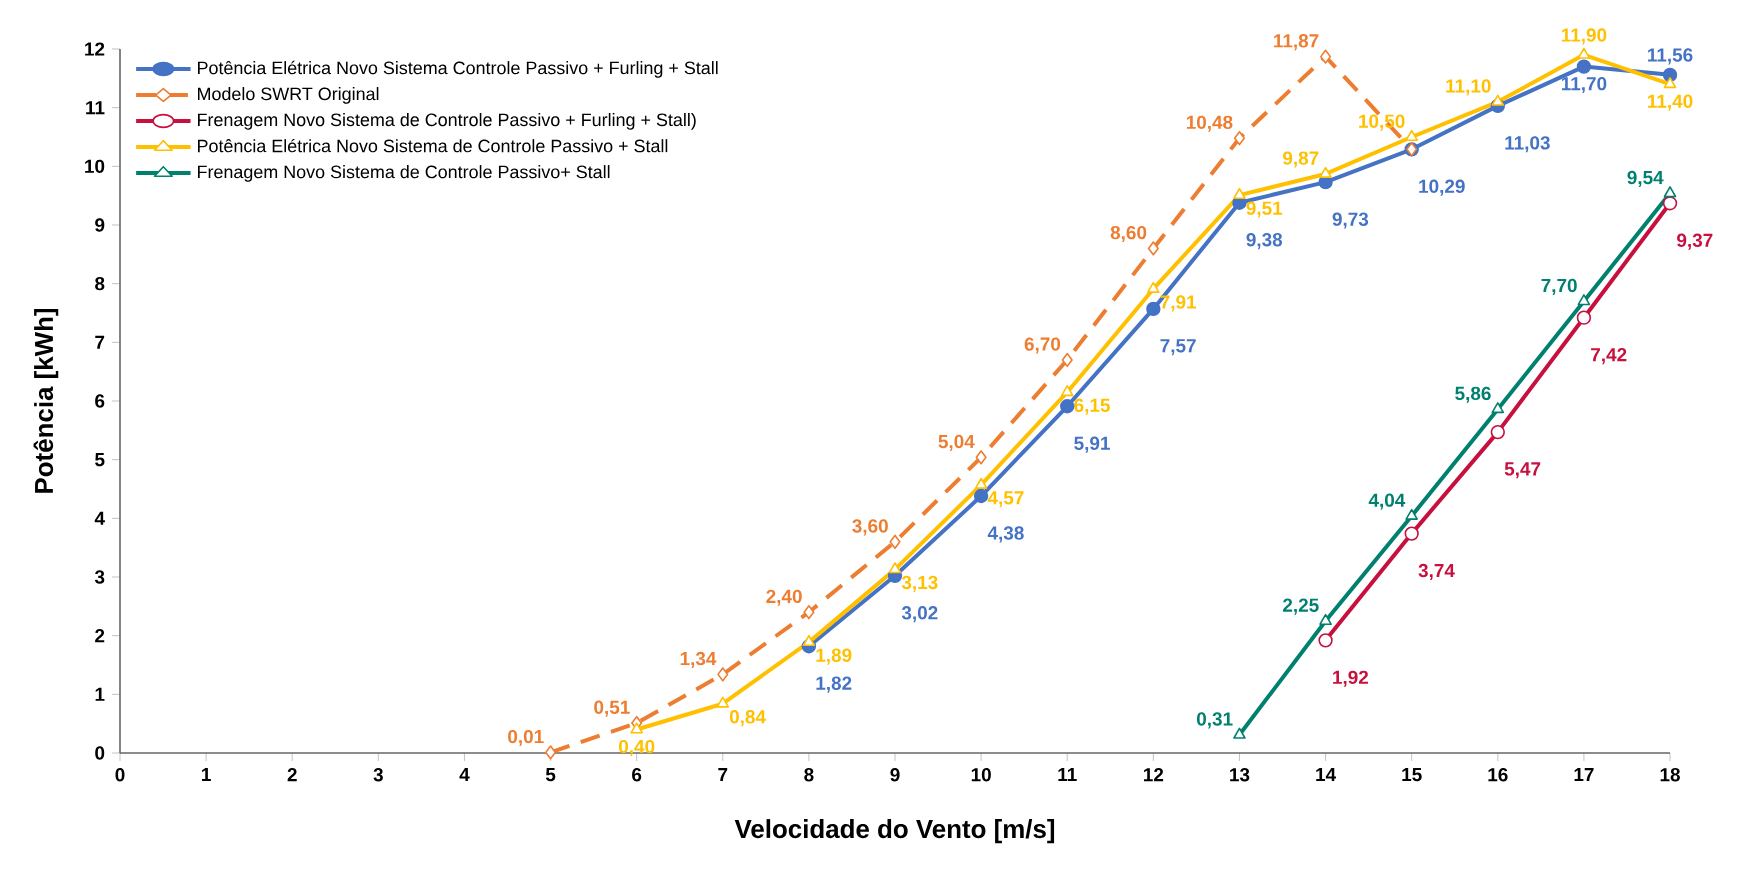 The height and width of the screenshot is (871, 1756). What do you see at coordinates (100, 460) in the screenshot?
I see `y-tick-label: 5` at bounding box center [100, 460].